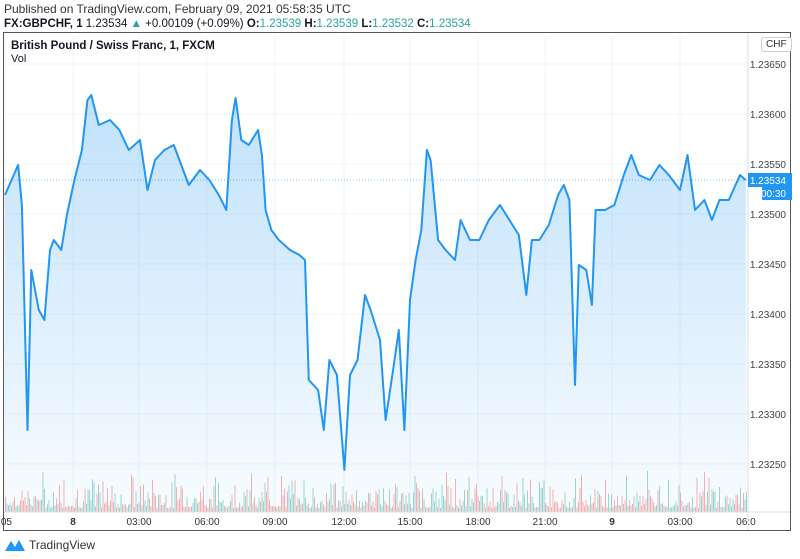 The height and width of the screenshot is (559, 800). Describe the element at coordinates (768, 315) in the screenshot. I see `y-tick-label: 1.23400` at that location.